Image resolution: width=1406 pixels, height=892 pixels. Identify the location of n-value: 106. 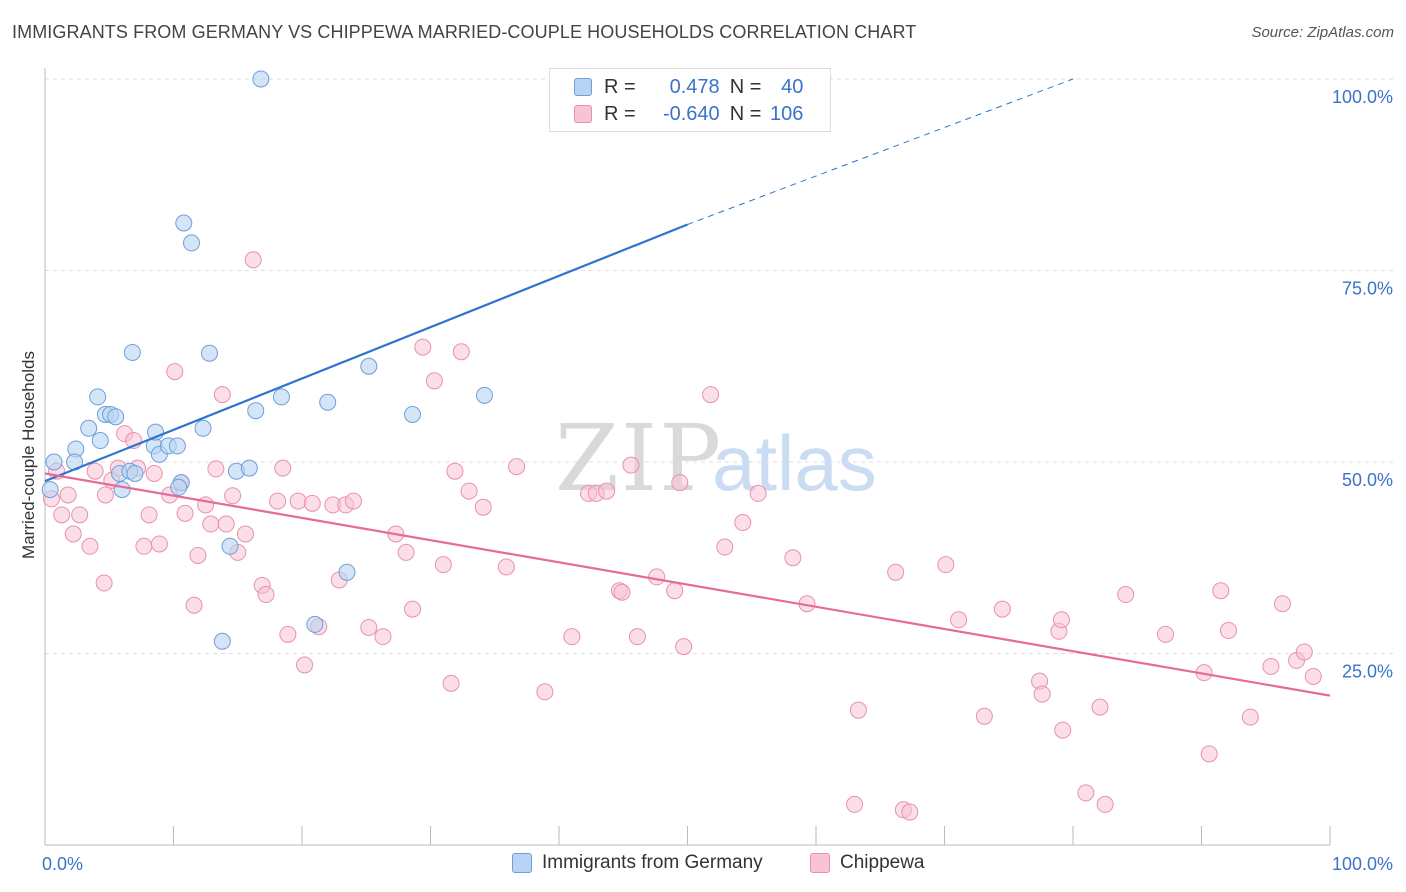
(787, 113).